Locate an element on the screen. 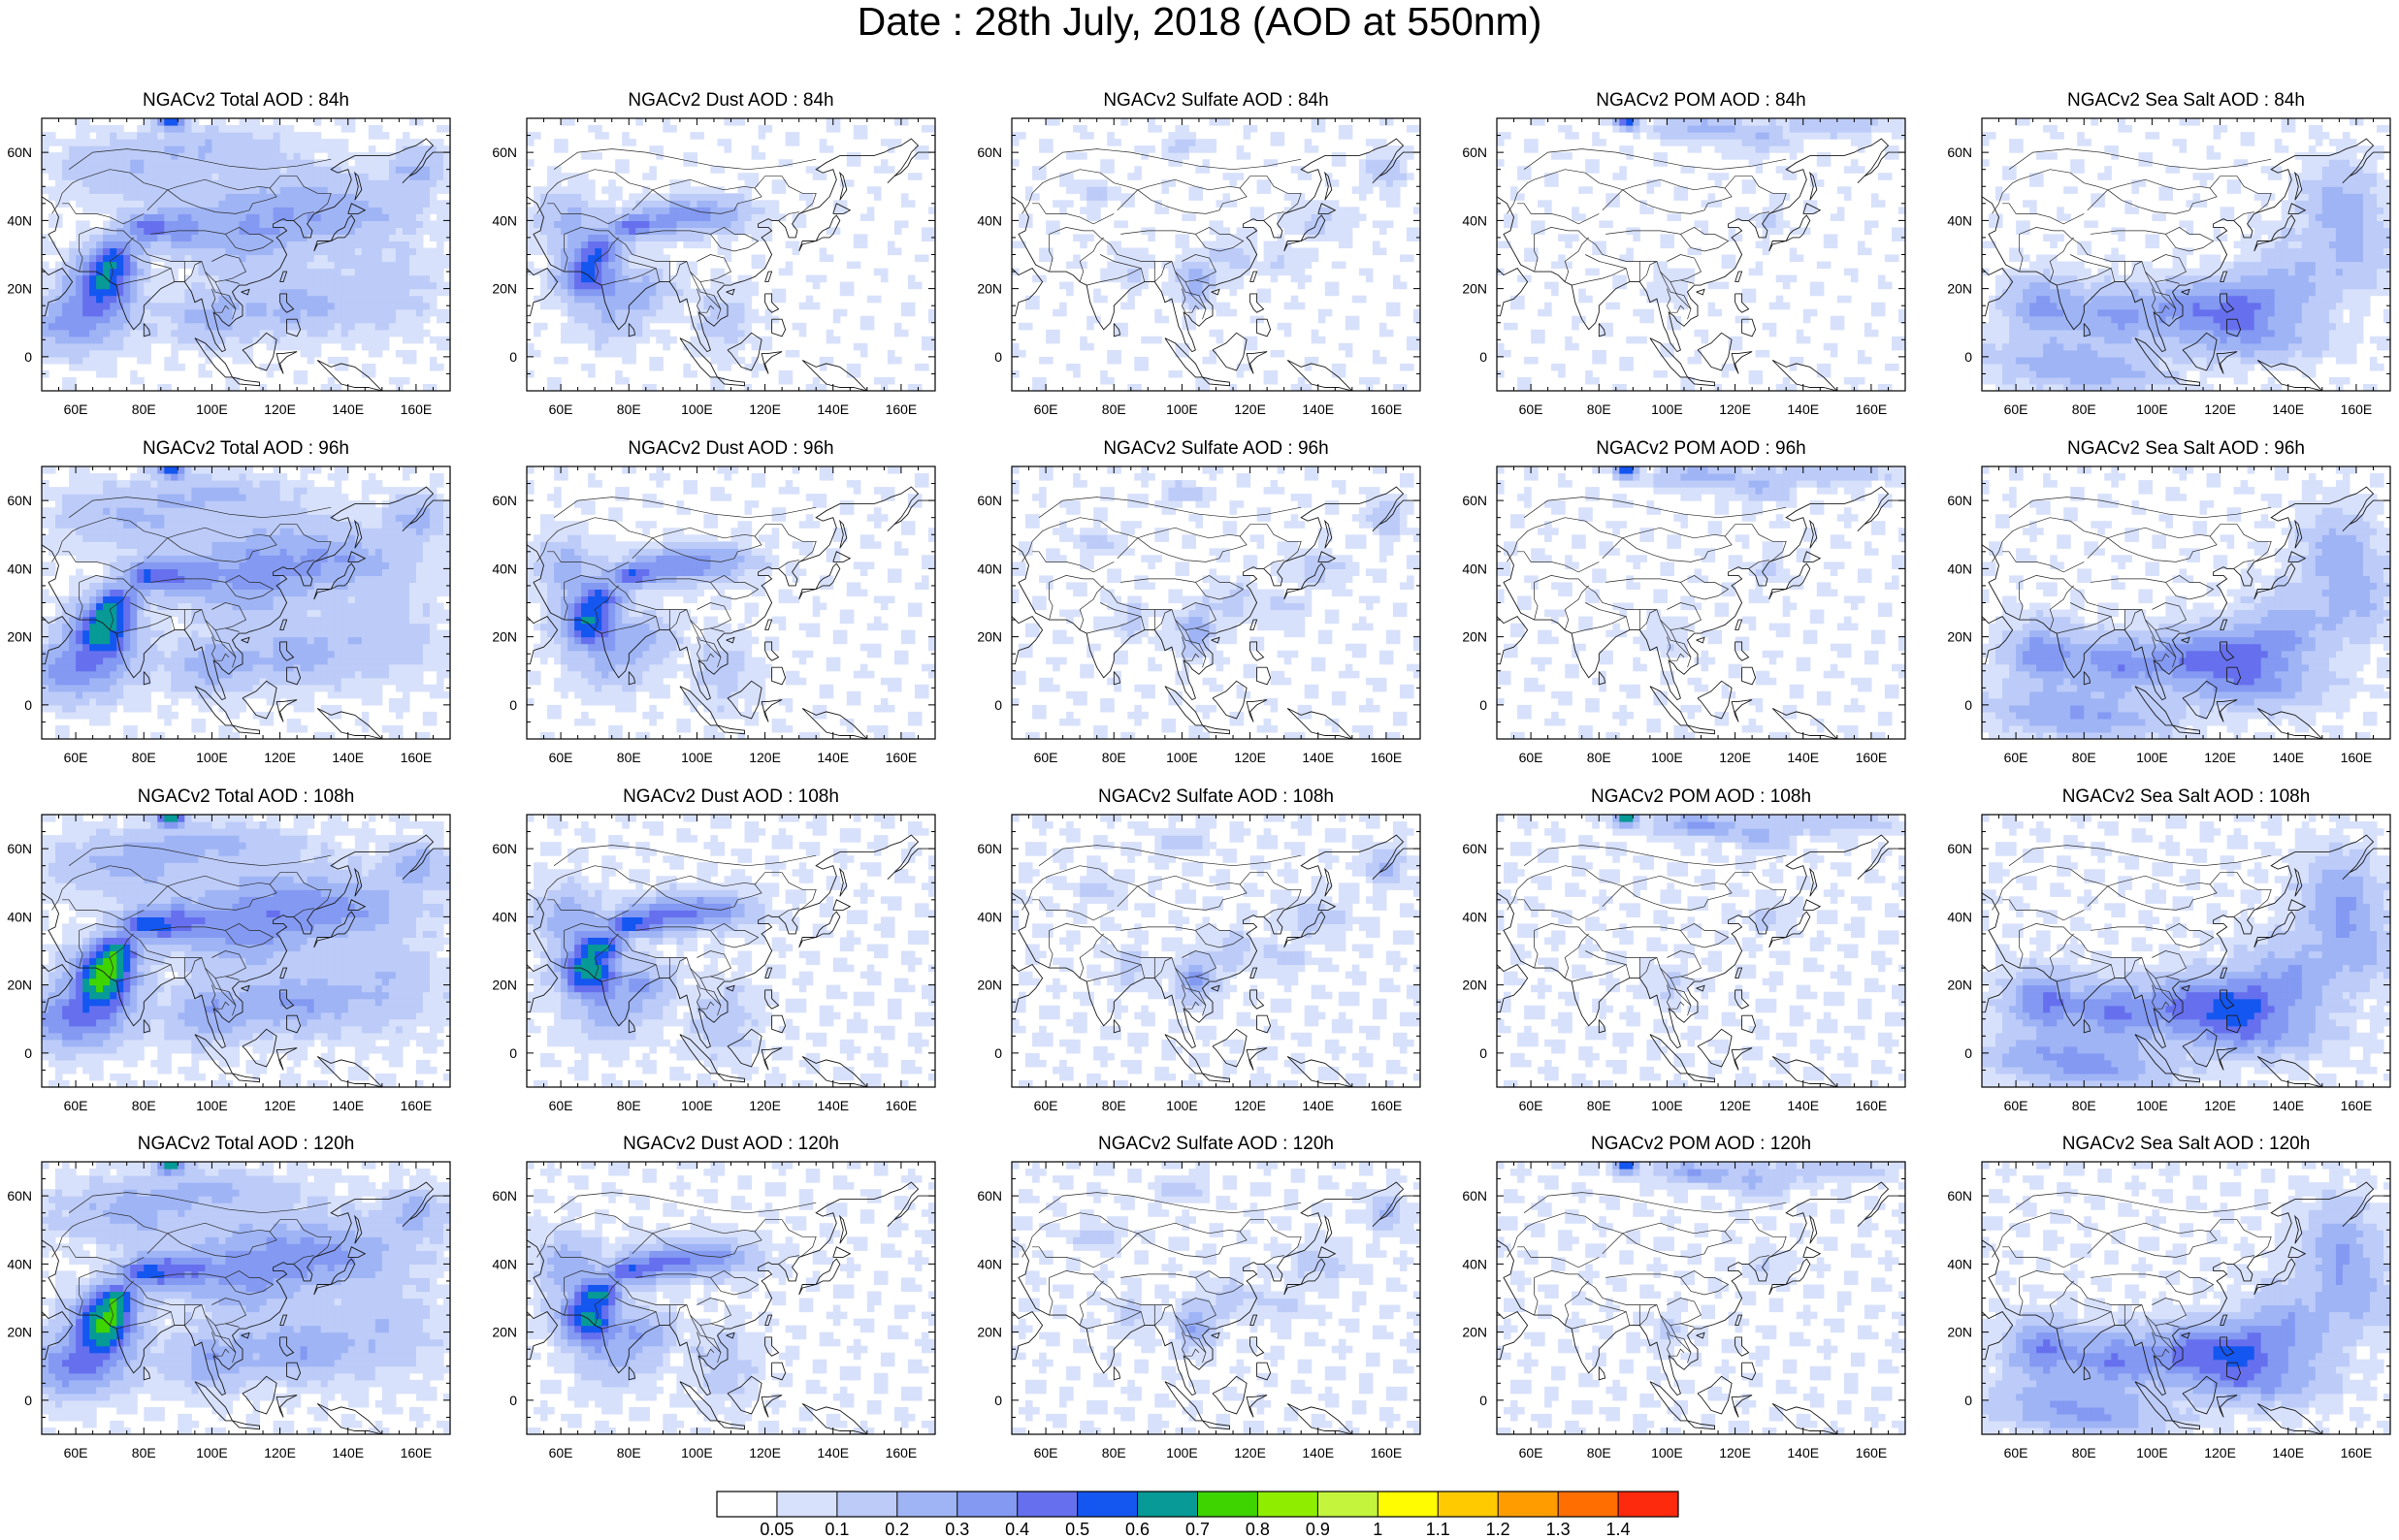  panel-title: NGACv2 Sulfate AOD : 96h is located at coordinates (1216, 449).